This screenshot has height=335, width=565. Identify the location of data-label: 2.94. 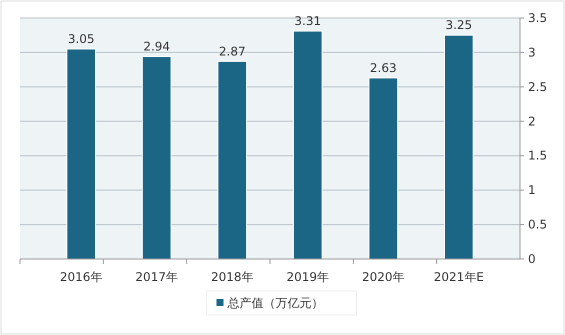
(156, 47).